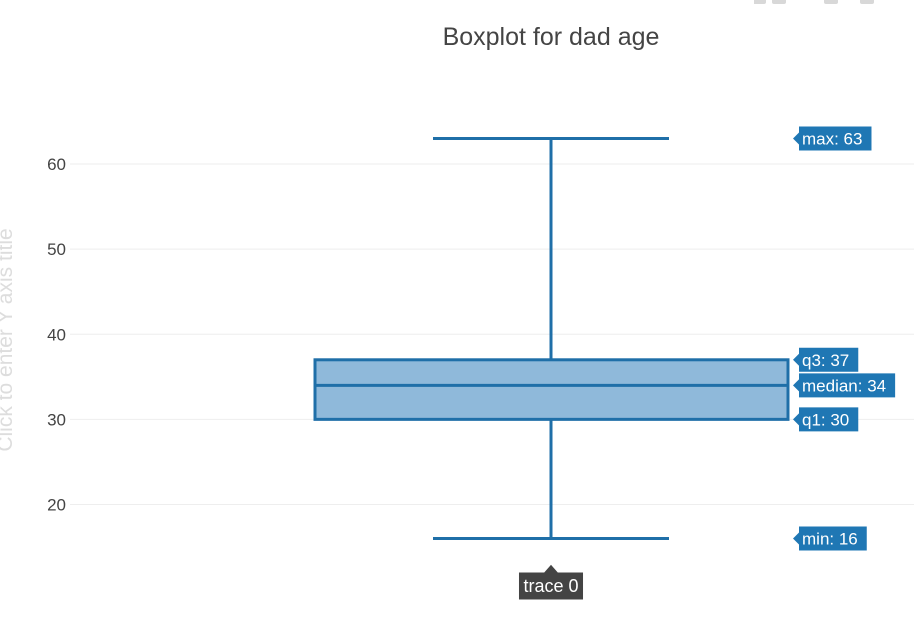  I want to click on y-tick-labels: 20 30 40 50 60, so click(56, 334).